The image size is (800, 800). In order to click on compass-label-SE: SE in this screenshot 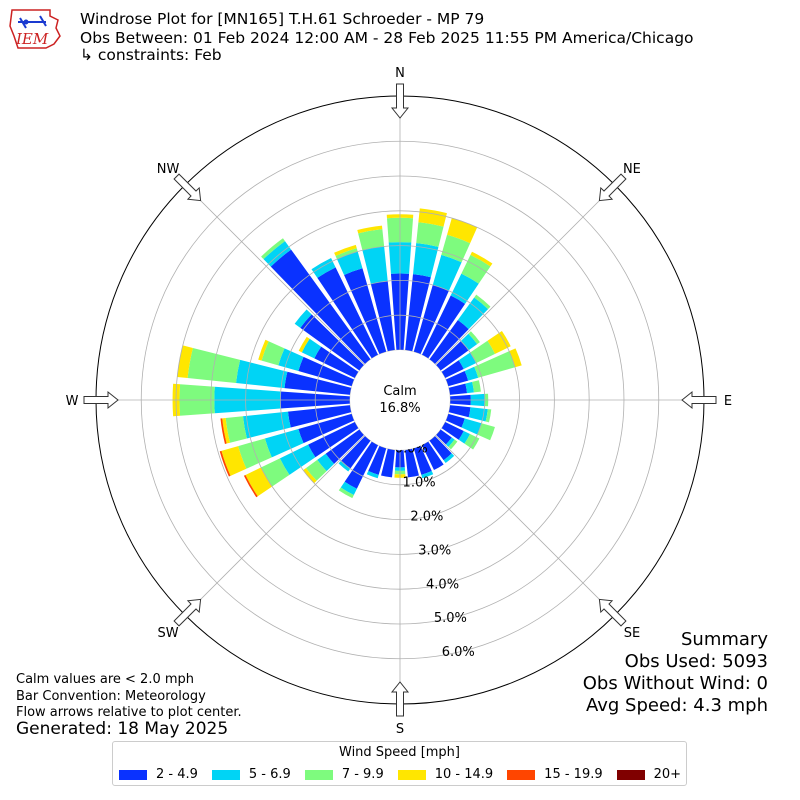, I will do `click(632, 633)`.